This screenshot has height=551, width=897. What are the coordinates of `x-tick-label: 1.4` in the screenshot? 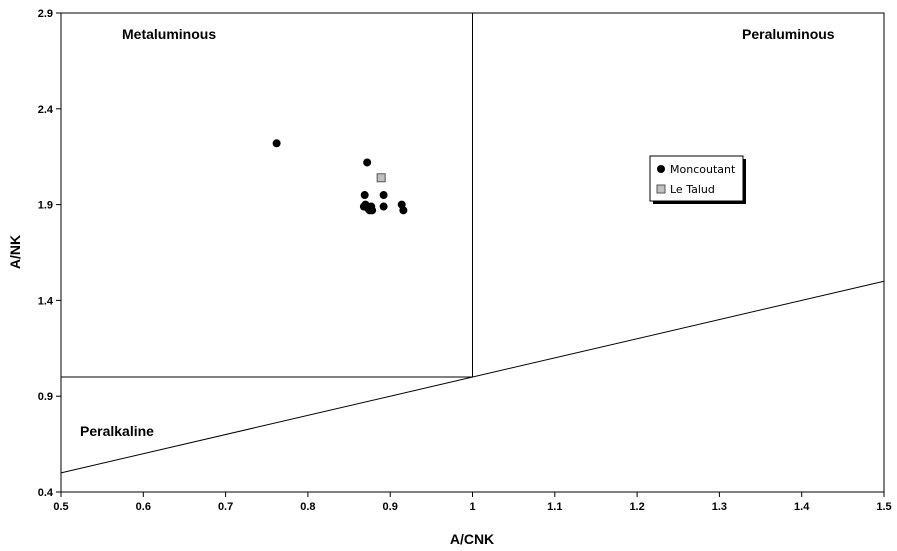 It's located at (802, 507).